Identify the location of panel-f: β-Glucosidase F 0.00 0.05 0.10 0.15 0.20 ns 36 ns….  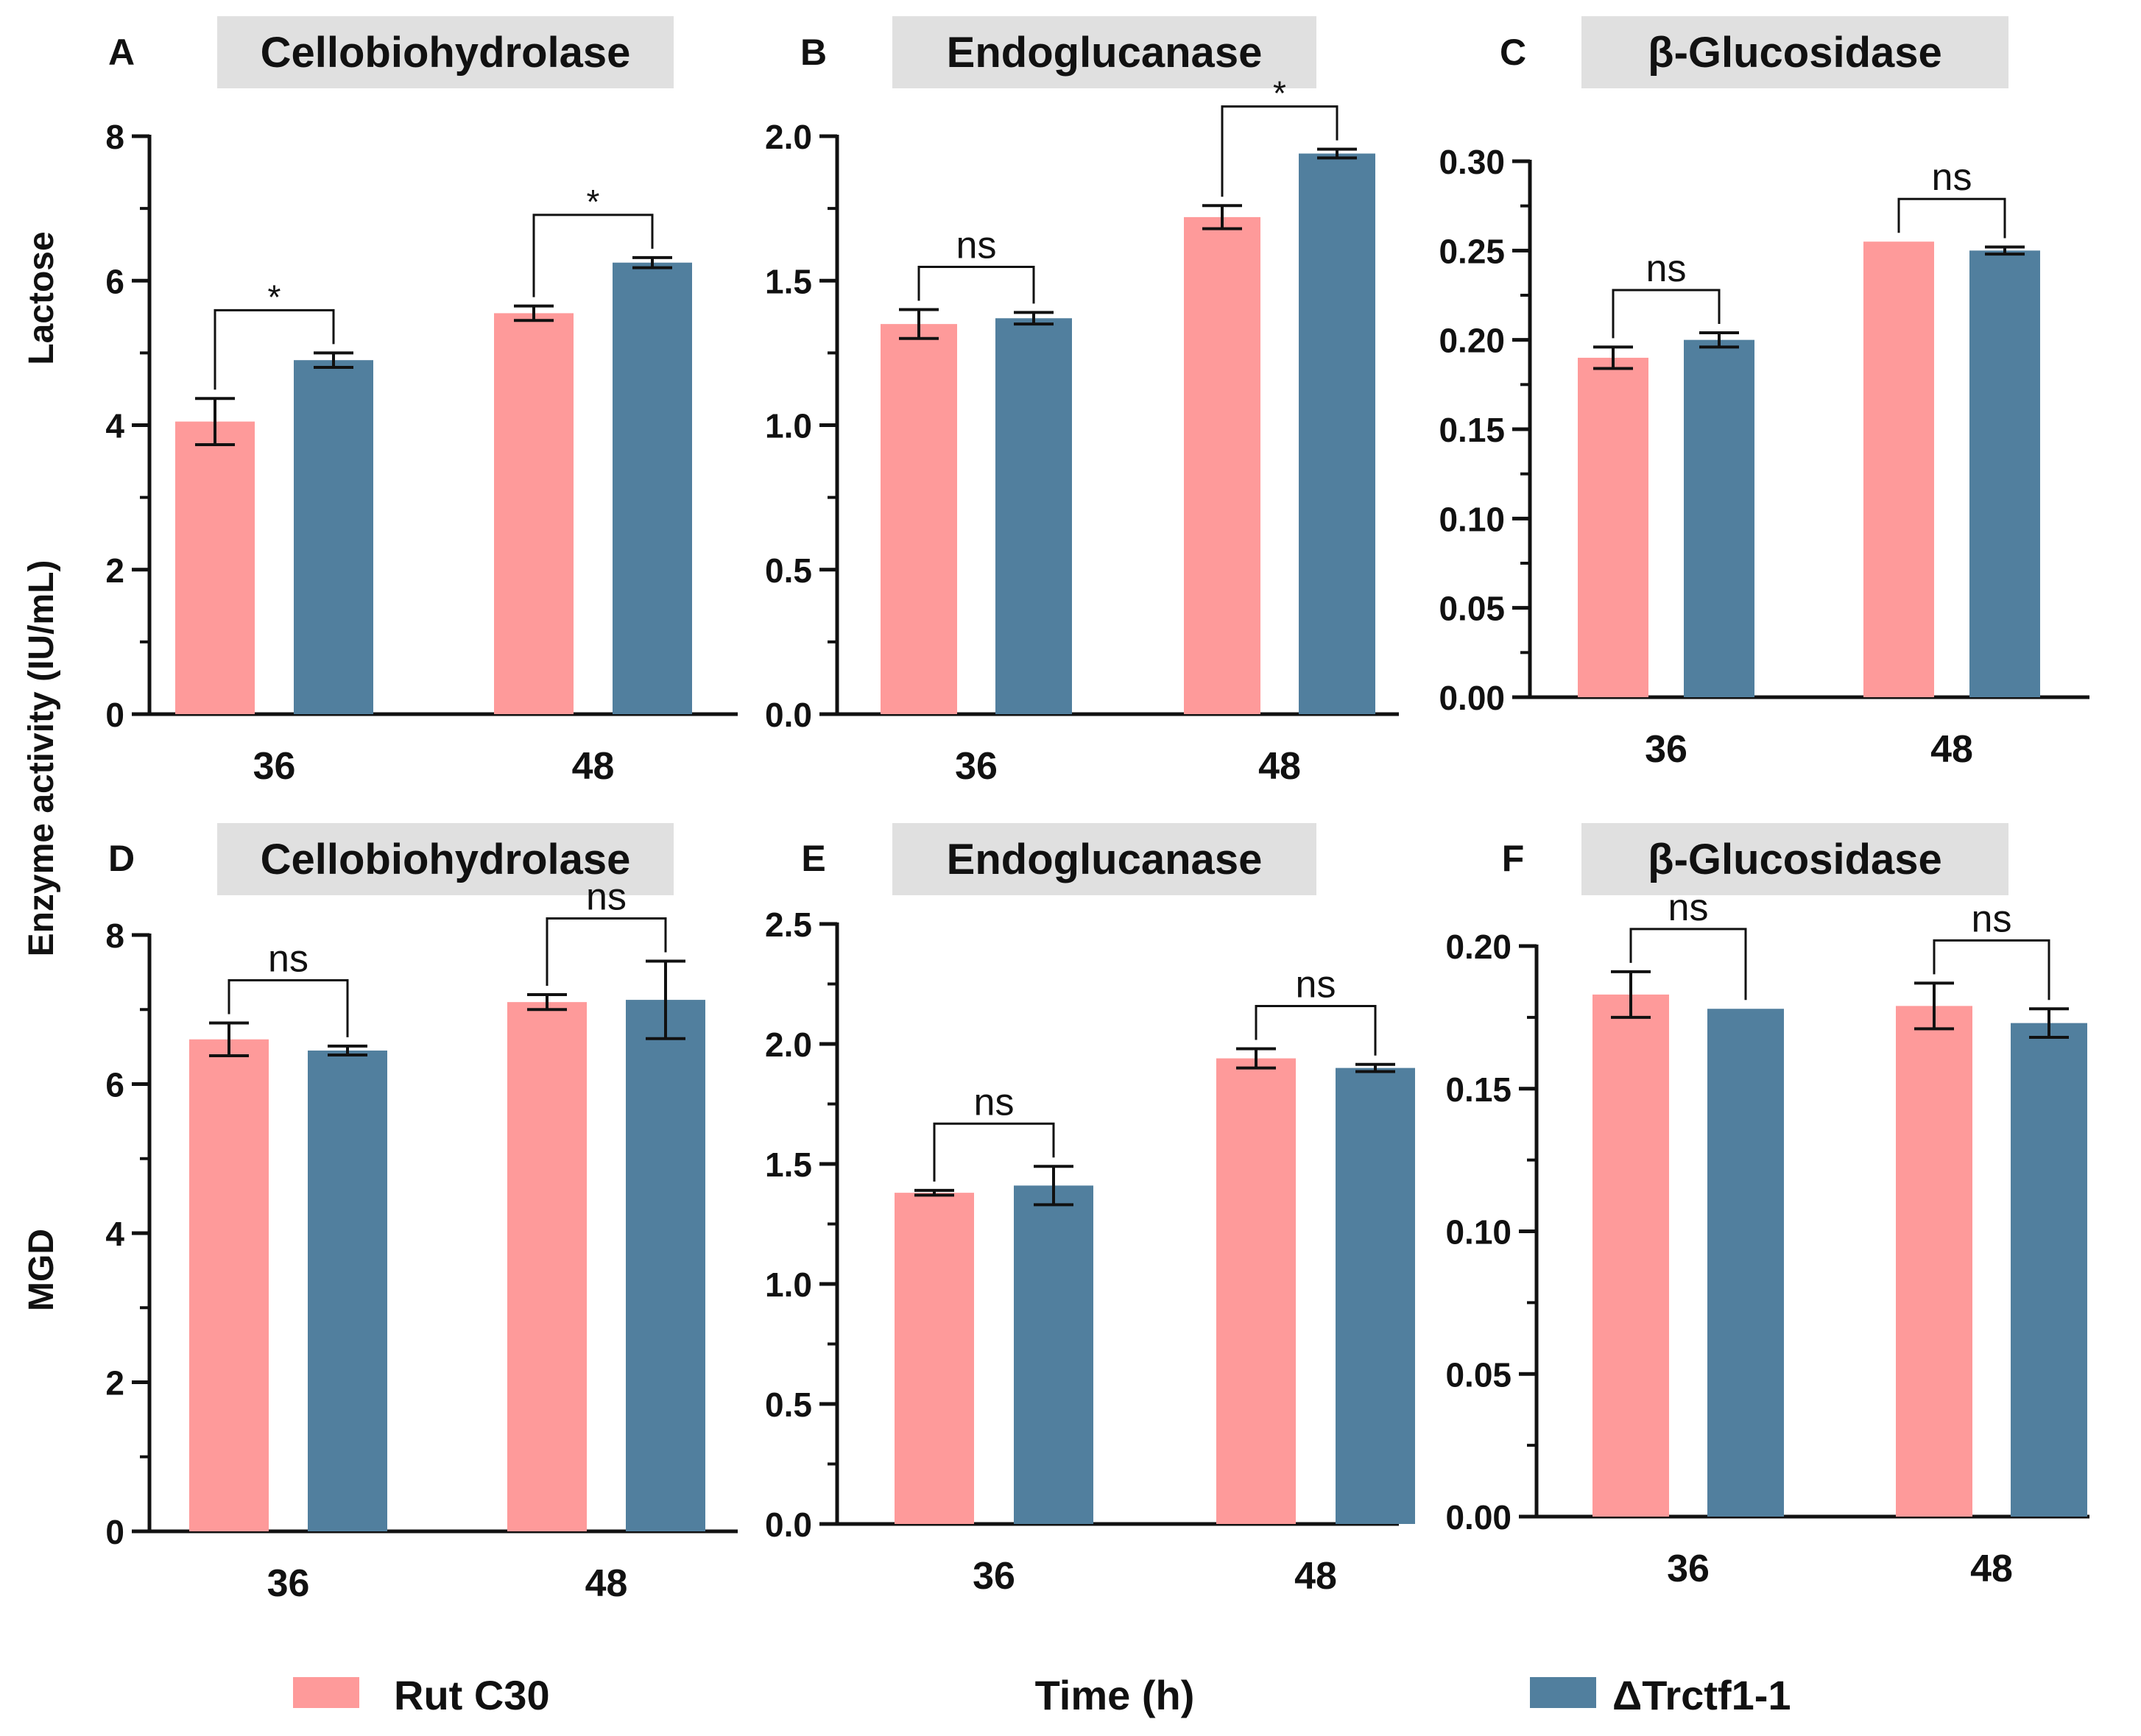
(1767, 1207).